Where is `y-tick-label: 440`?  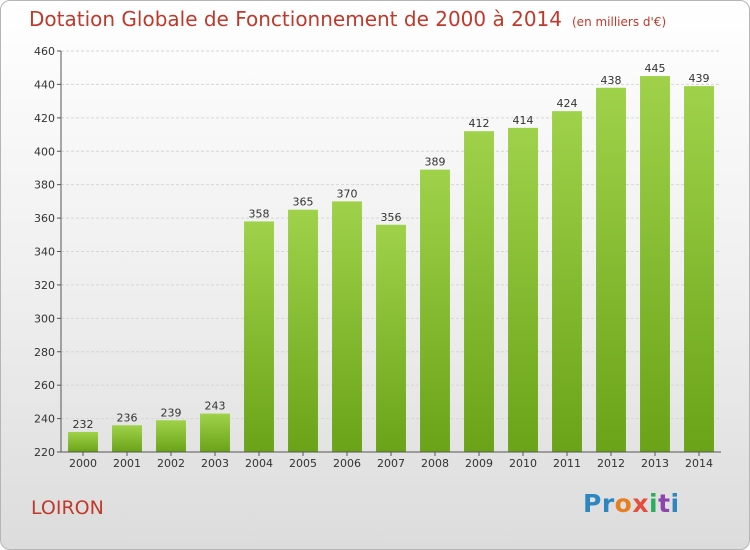 y-tick-label: 440 is located at coordinates (44, 84).